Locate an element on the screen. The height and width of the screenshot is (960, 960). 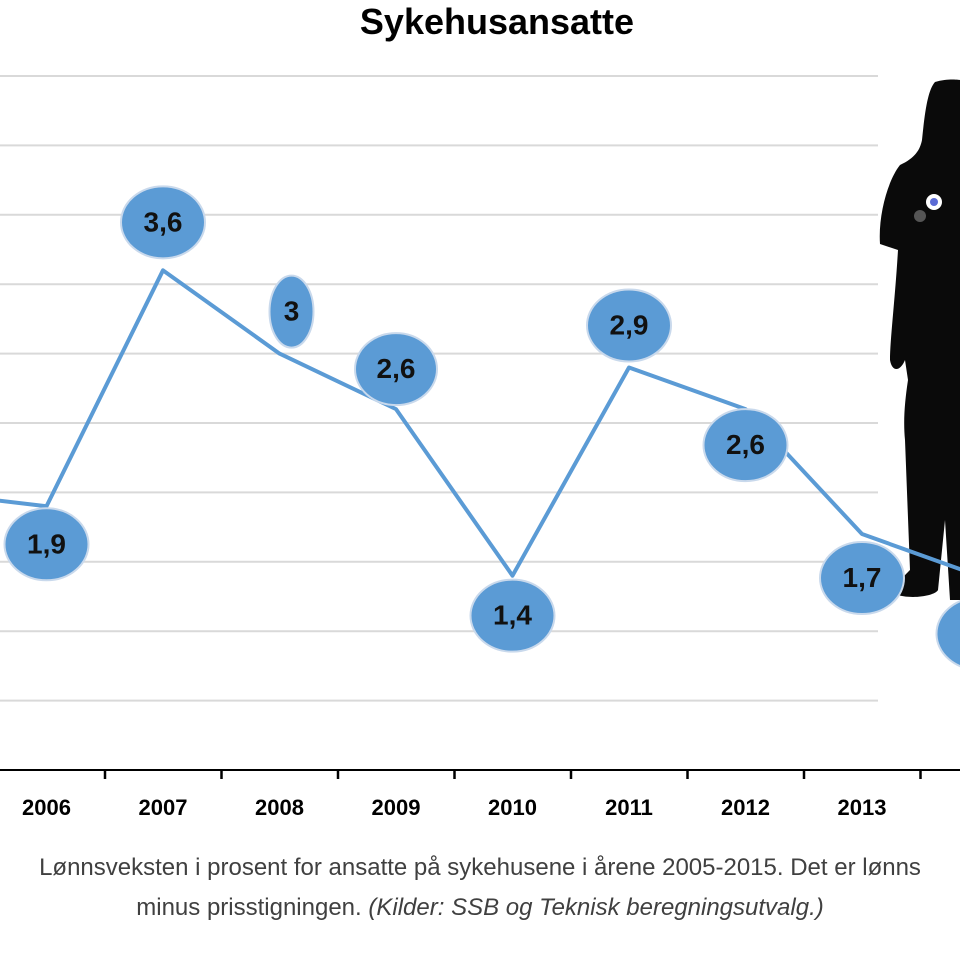
x-axis is located at coordinates (480, 774).